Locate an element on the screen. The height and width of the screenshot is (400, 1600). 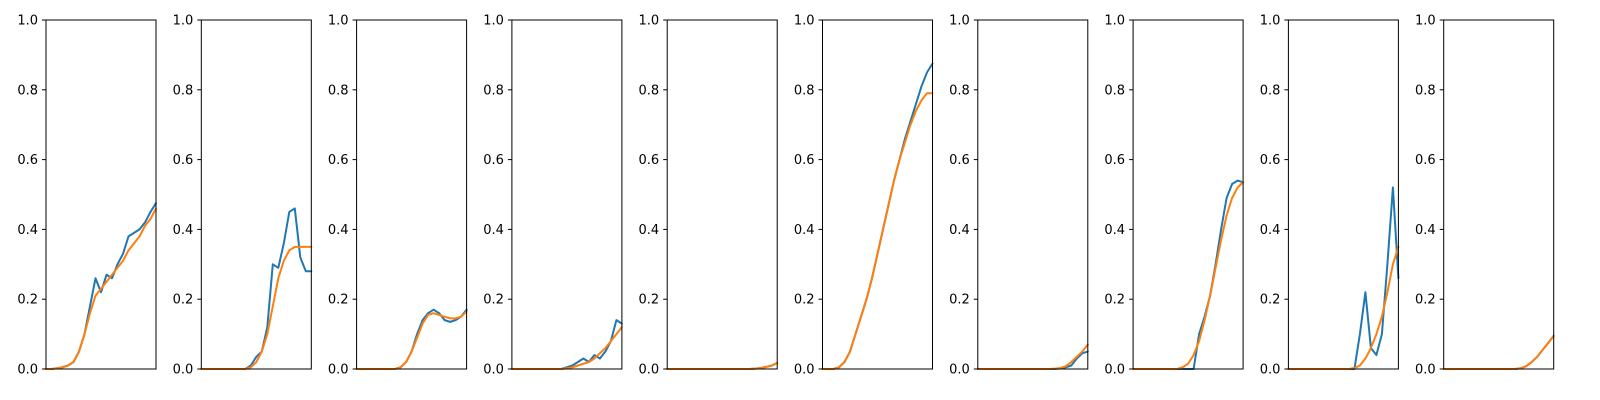
panel-5-ytick-label: 0.0 is located at coordinates (649, 370).